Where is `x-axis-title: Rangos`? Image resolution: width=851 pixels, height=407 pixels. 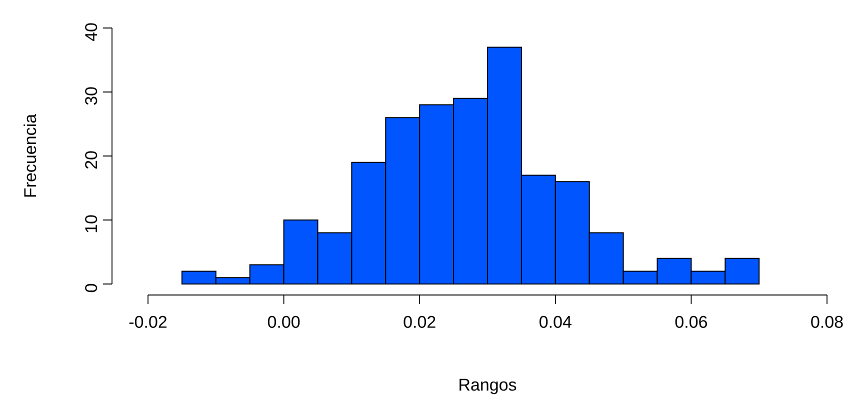
x-axis-title: Rangos is located at coordinates (488, 386).